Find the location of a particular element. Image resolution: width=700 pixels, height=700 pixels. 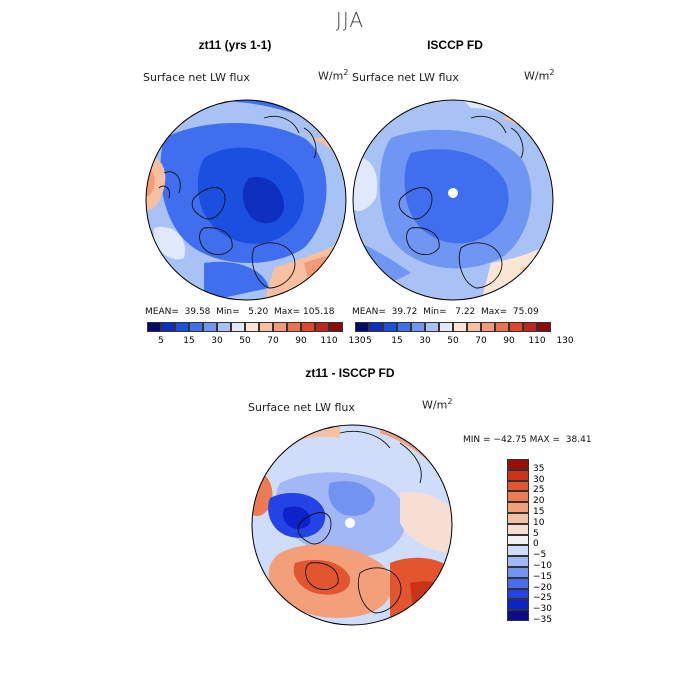

colorbar-tick-label: −35 is located at coordinates (542, 620).